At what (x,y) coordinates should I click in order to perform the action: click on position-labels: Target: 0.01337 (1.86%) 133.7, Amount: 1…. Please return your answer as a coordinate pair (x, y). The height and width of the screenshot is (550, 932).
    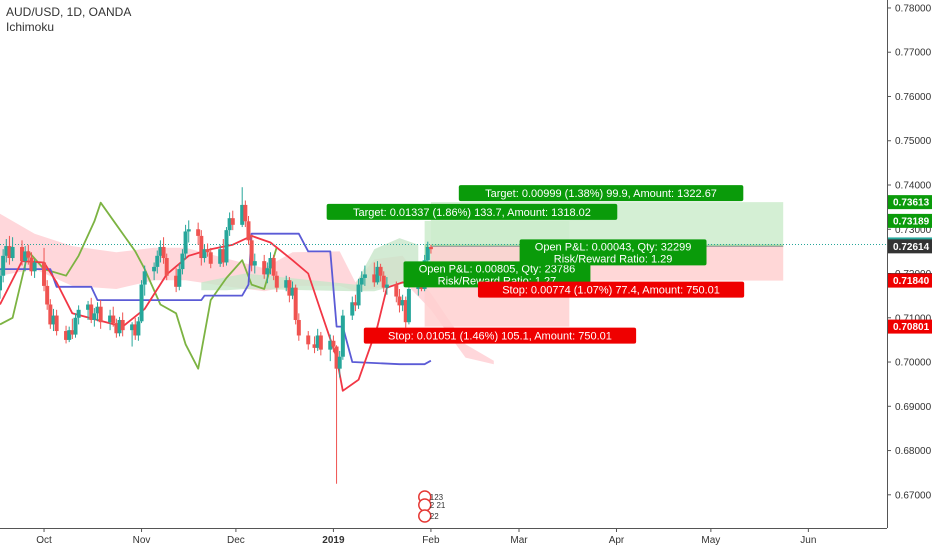
    Looking at the image, I should click on (535, 264).